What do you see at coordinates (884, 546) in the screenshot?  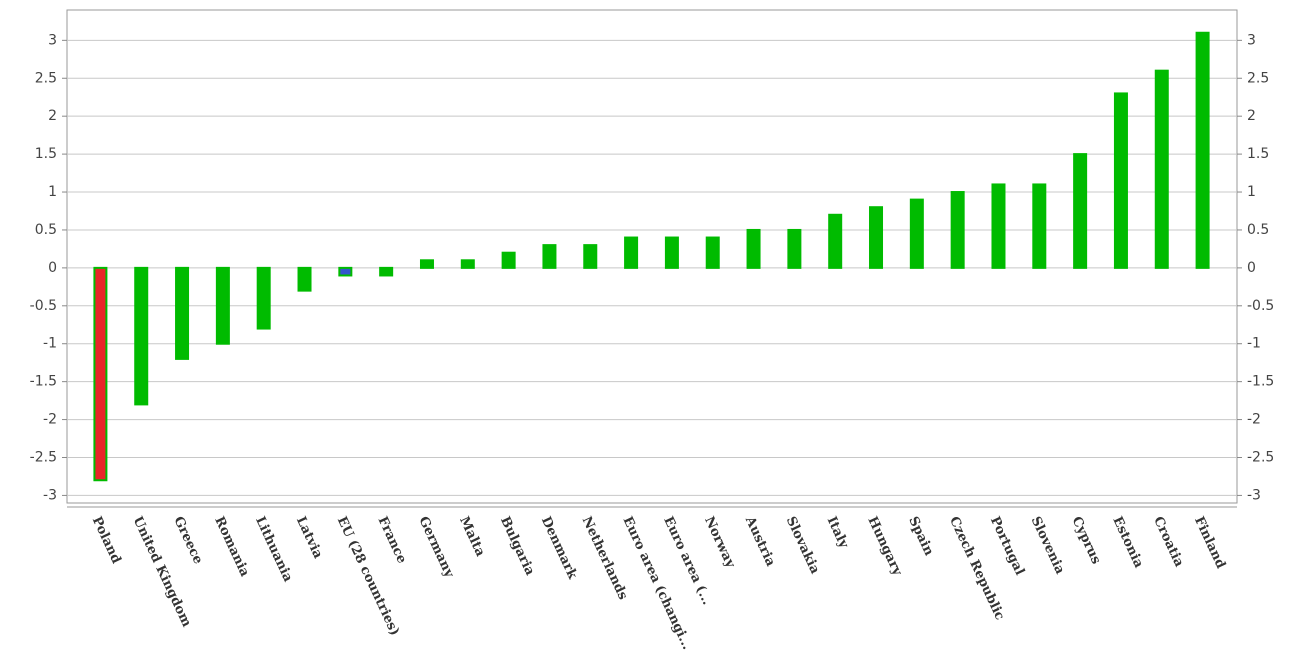 I see `x-tick-label: Hungary` at bounding box center [884, 546].